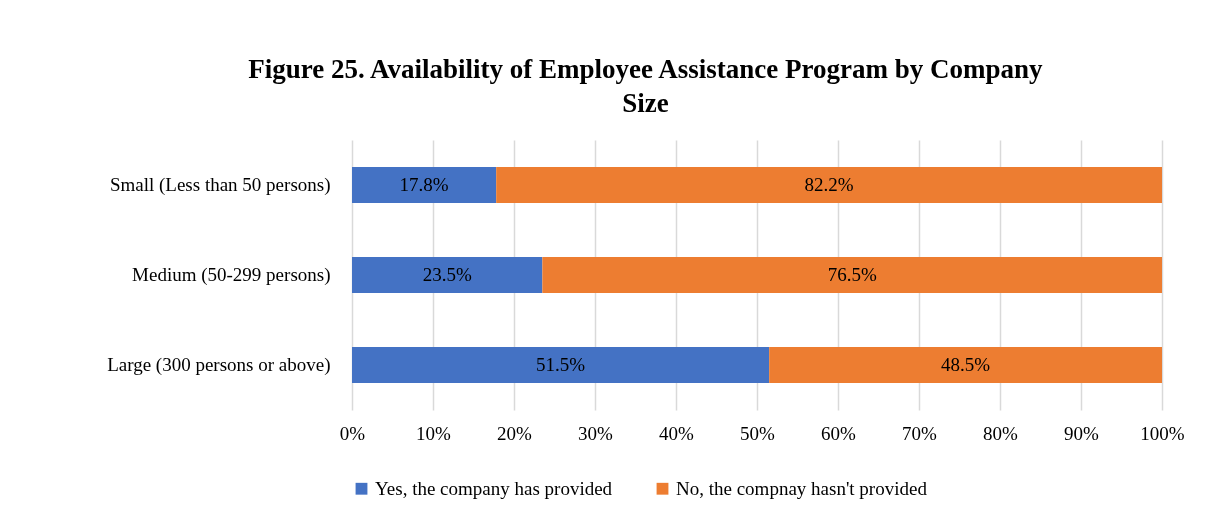 The width and height of the screenshot is (1218, 522). What do you see at coordinates (1082, 433) in the screenshot?
I see `x-tick-label: 90%` at bounding box center [1082, 433].